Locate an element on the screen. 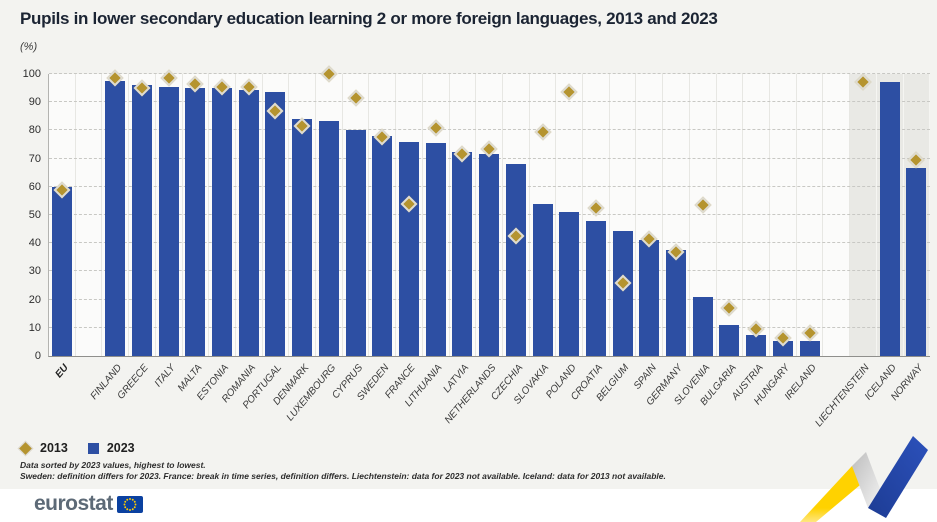 The width and height of the screenshot is (937, 522). column-italy: ITALY is located at coordinates (168, 229).